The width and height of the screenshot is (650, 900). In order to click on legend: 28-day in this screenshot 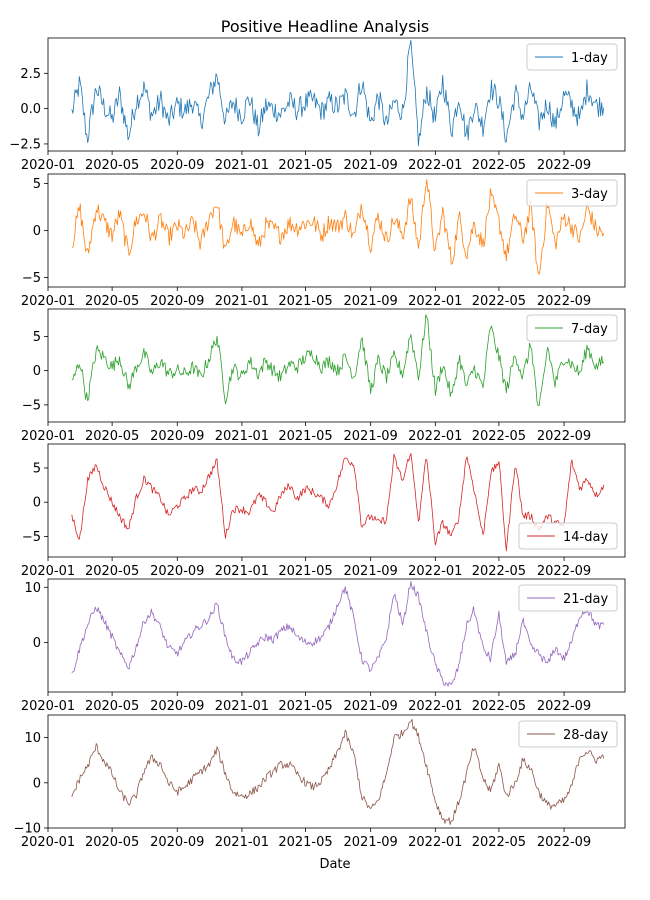, I will do `click(568, 734)`.